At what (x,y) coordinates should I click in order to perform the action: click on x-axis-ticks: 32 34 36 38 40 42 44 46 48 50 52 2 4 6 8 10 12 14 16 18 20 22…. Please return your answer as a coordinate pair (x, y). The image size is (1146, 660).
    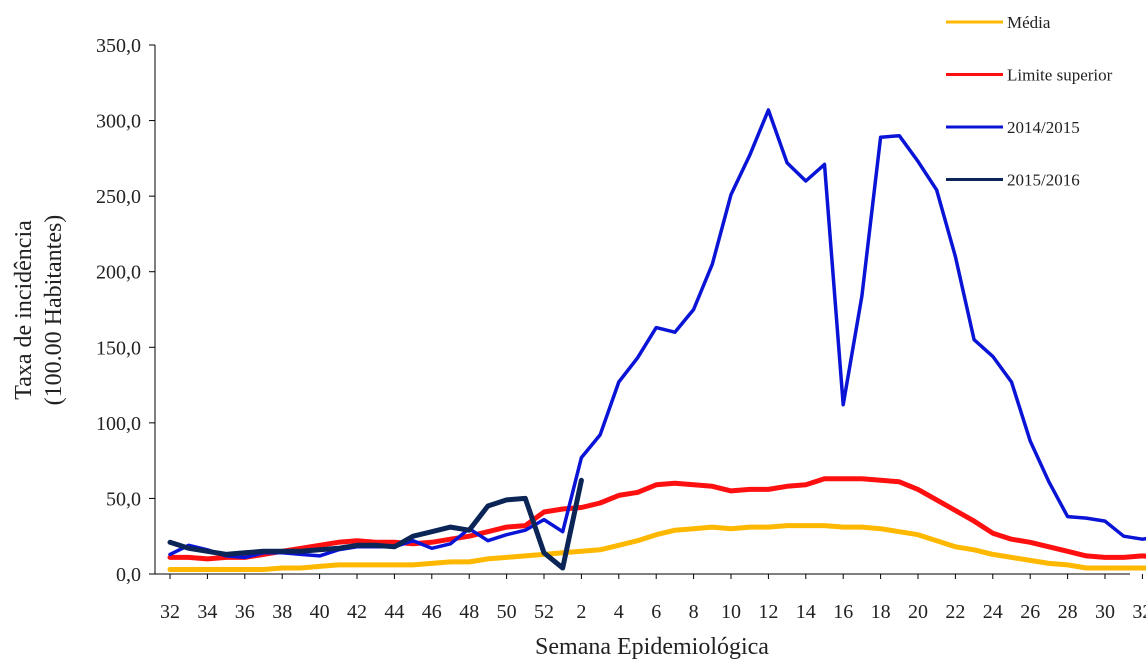
    Looking at the image, I should click on (653, 598).